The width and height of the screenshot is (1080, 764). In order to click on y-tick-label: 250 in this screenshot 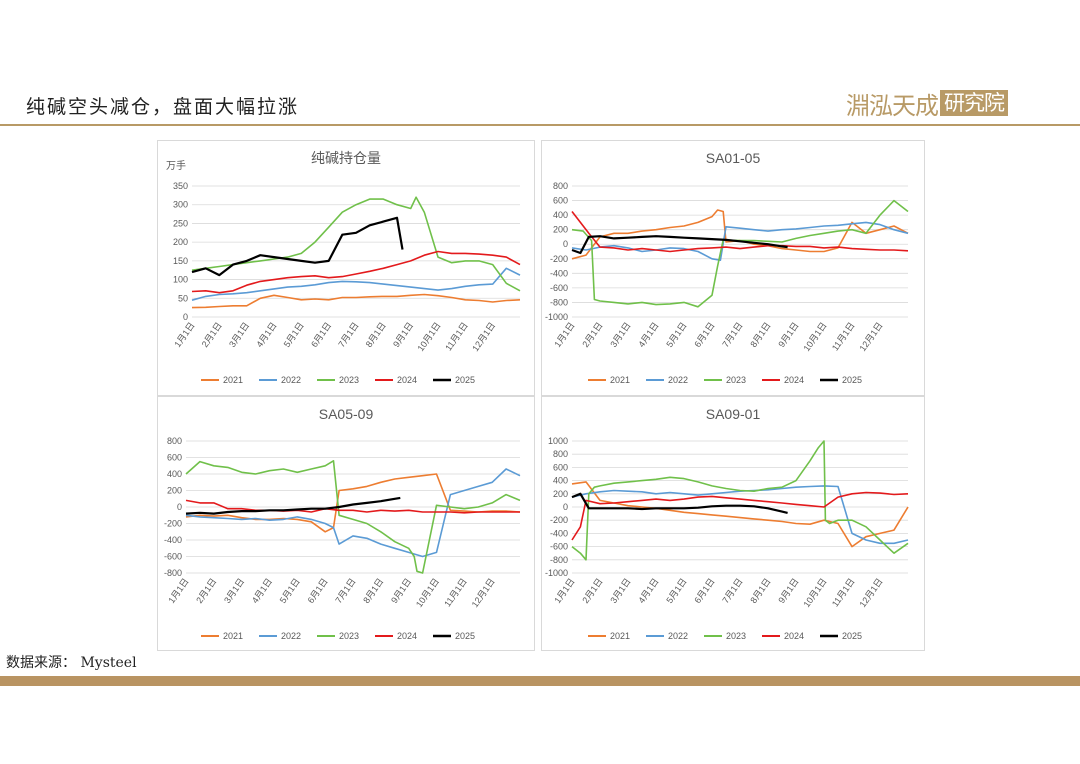, I will do `click(180, 223)`.